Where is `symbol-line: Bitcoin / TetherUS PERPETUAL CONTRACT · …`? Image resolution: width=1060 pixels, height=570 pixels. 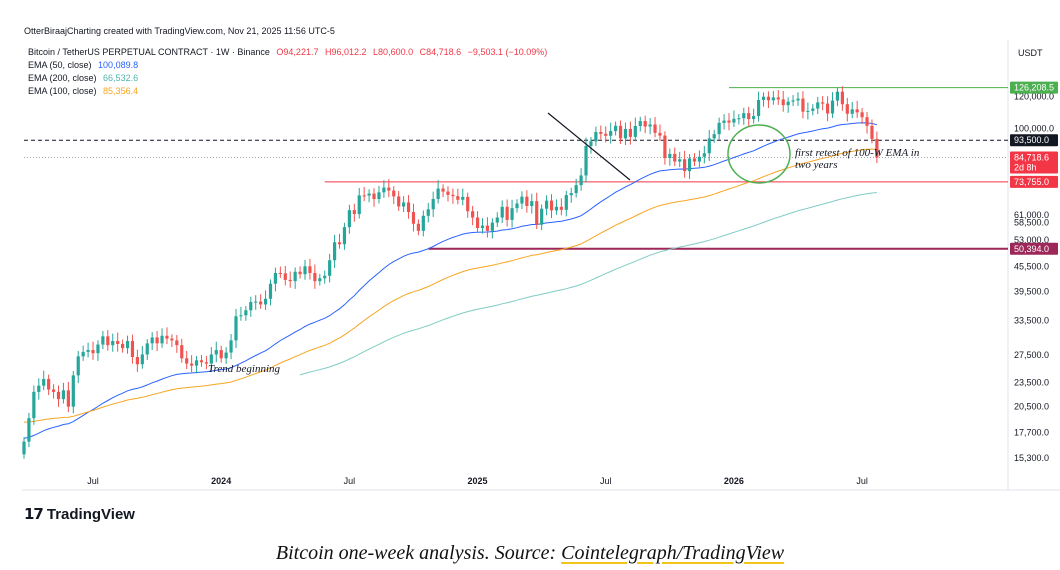
symbol-line: Bitcoin / TetherUS PERPETUAL CONTRACT · … is located at coordinates (289, 52).